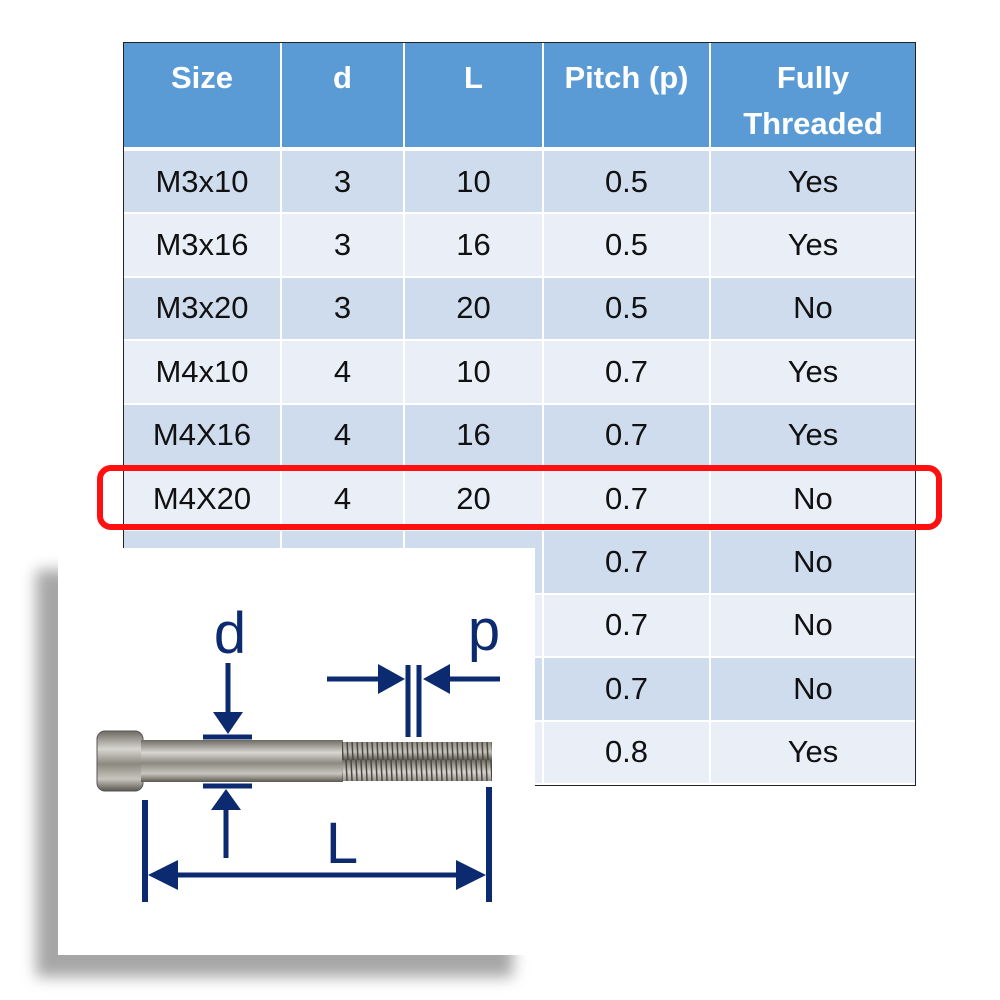 The image size is (1000, 1000). What do you see at coordinates (203, 499) in the screenshot?
I see `cell-size: M4X20` at bounding box center [203, 499].